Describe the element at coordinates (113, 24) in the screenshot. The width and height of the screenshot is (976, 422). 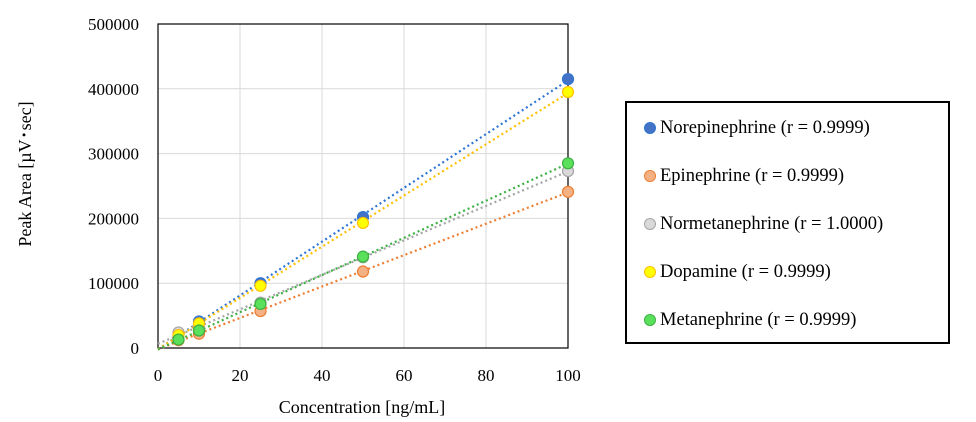
I see `y-tick-label: 500000` at that location.